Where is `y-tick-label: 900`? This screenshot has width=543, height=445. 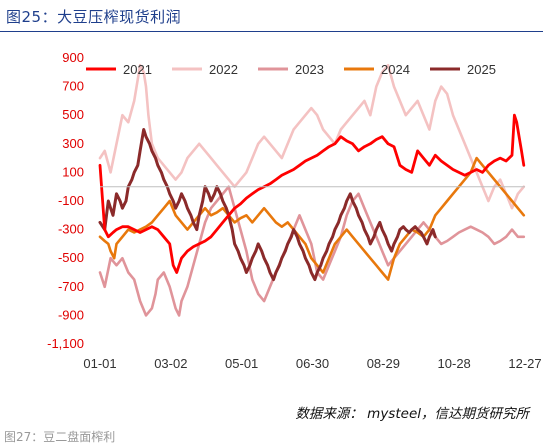
y-tick-label: 900 is located at coordinates (73, 57).